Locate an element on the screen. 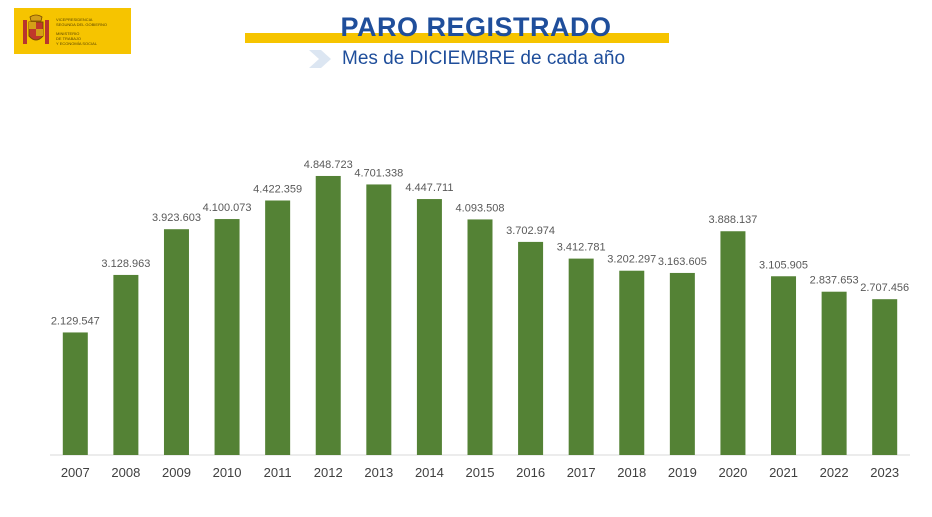  bar-2020 is located at coordinates (733, 343).